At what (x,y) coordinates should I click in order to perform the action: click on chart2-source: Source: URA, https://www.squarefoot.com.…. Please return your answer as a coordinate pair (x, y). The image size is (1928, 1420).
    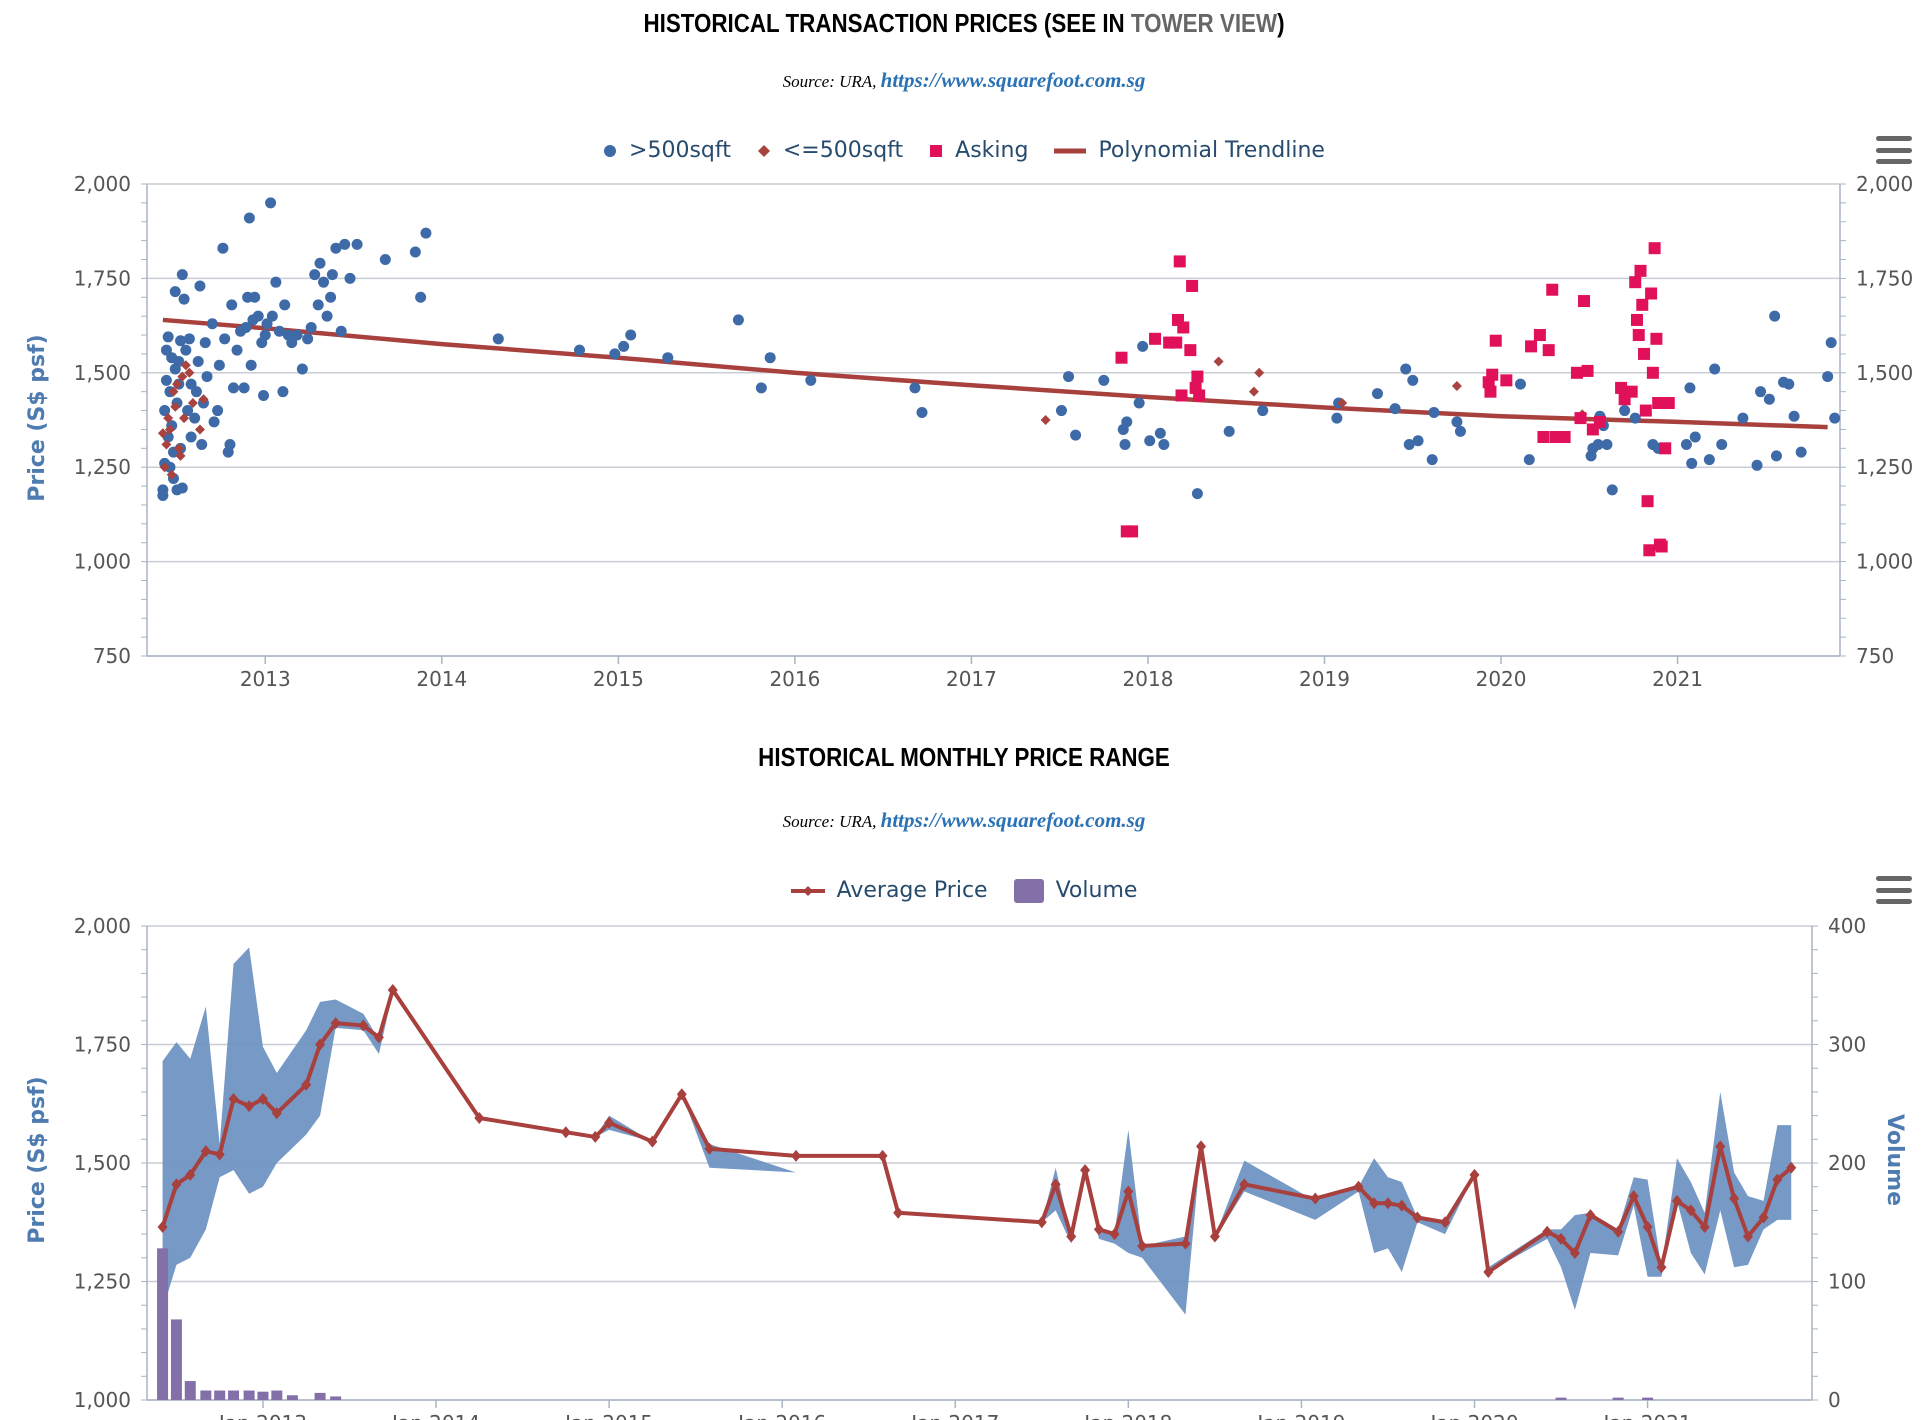
    Looking at the image, I should click on (964, 820).